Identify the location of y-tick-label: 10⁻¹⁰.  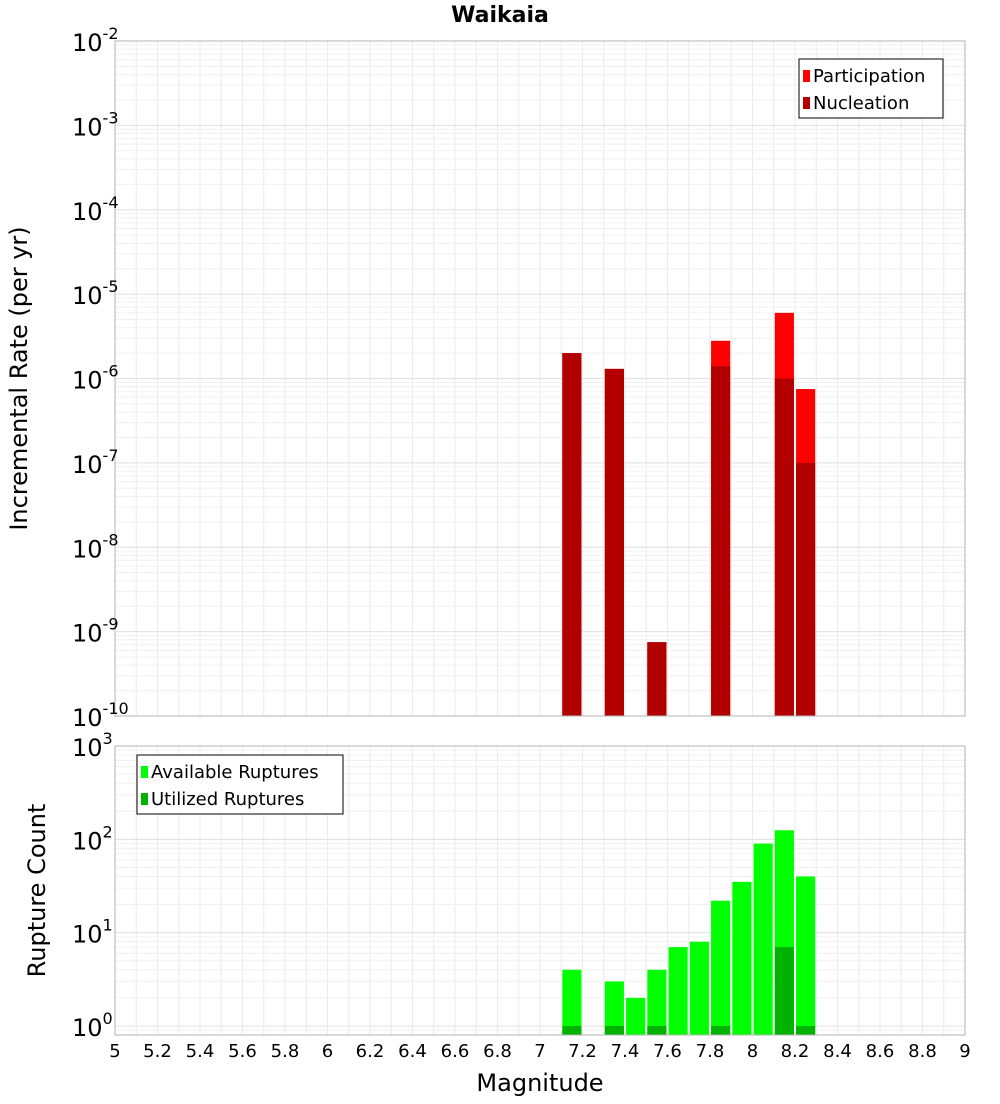
(100, 715).